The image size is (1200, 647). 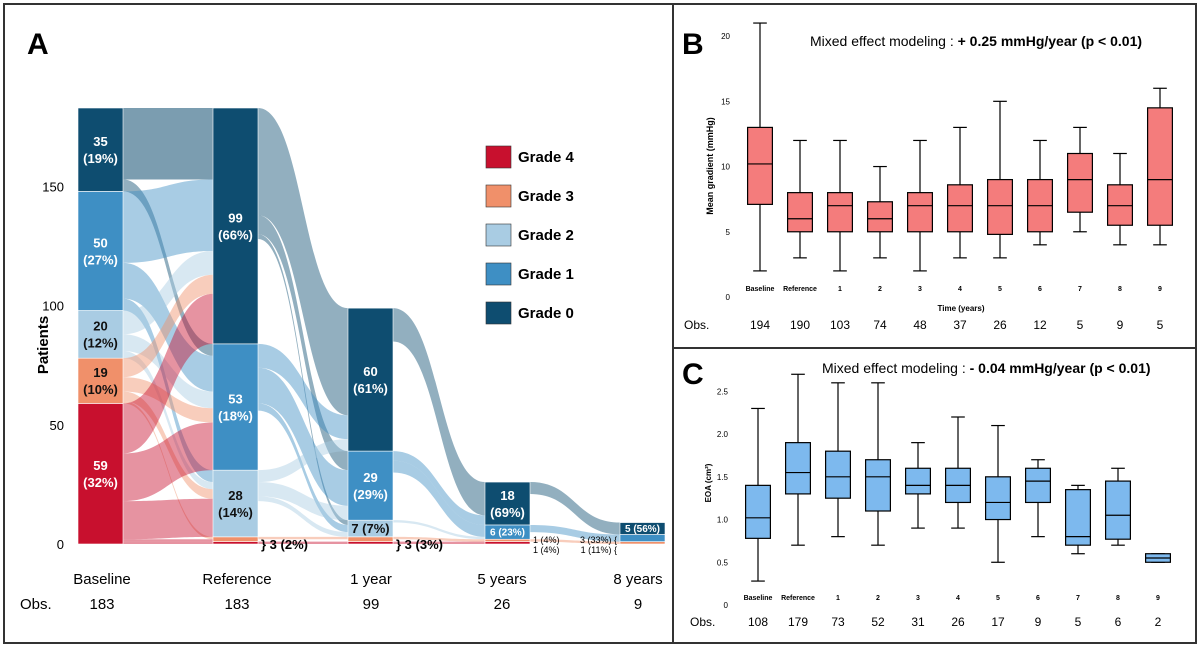 I want to click on column-obs: 183, so click(x=236, y=604).